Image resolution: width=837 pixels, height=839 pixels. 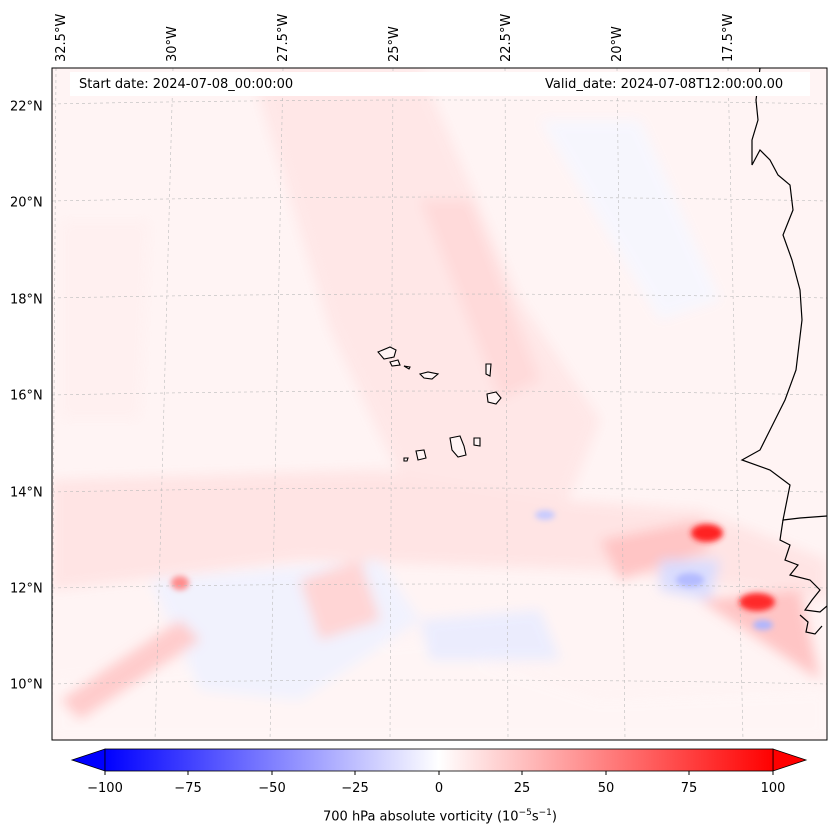 I want to click on colorbar-title: 700 hPa absolute vorticity (10−5s−1), so click(x=418, y=816).